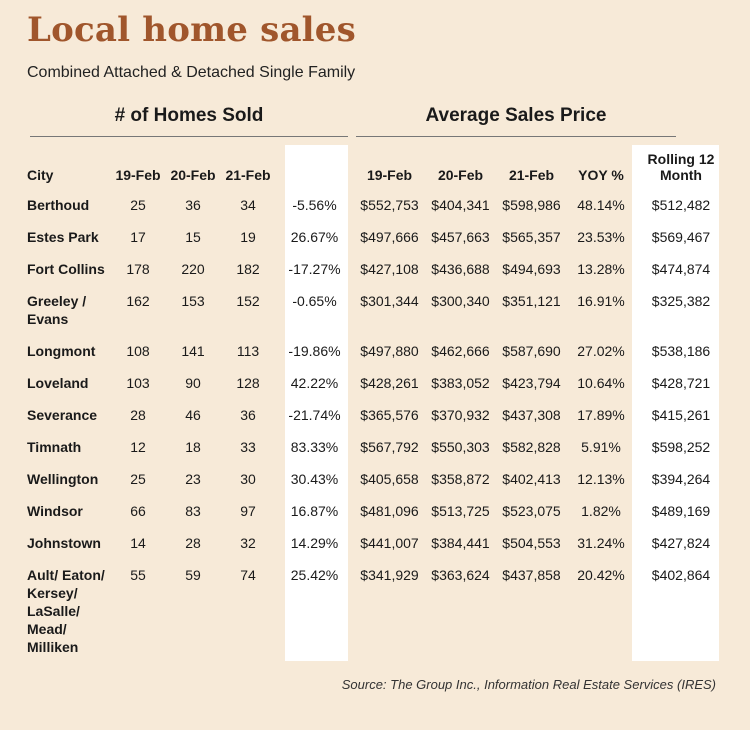 The image size is (750, 730). I want to click on homes-21-cell: 97, so click(248, 511).